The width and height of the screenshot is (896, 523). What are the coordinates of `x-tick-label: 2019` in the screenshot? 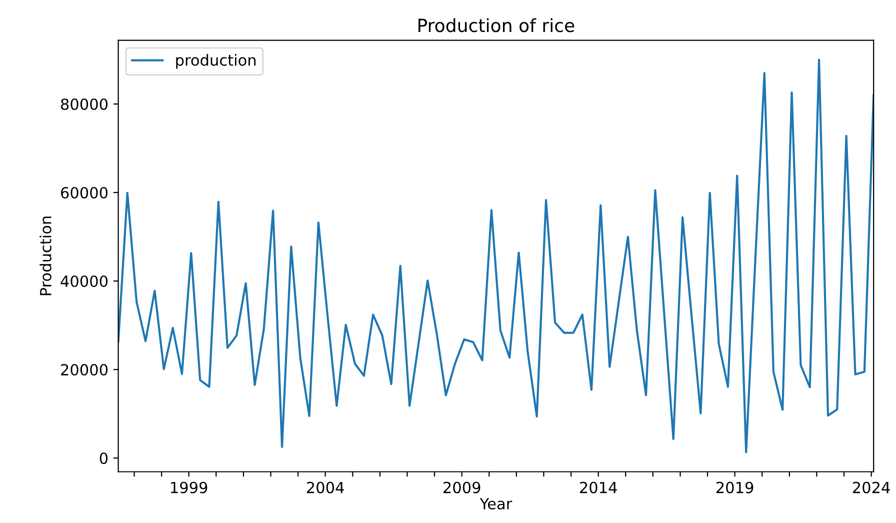 It's located at (735, 488).